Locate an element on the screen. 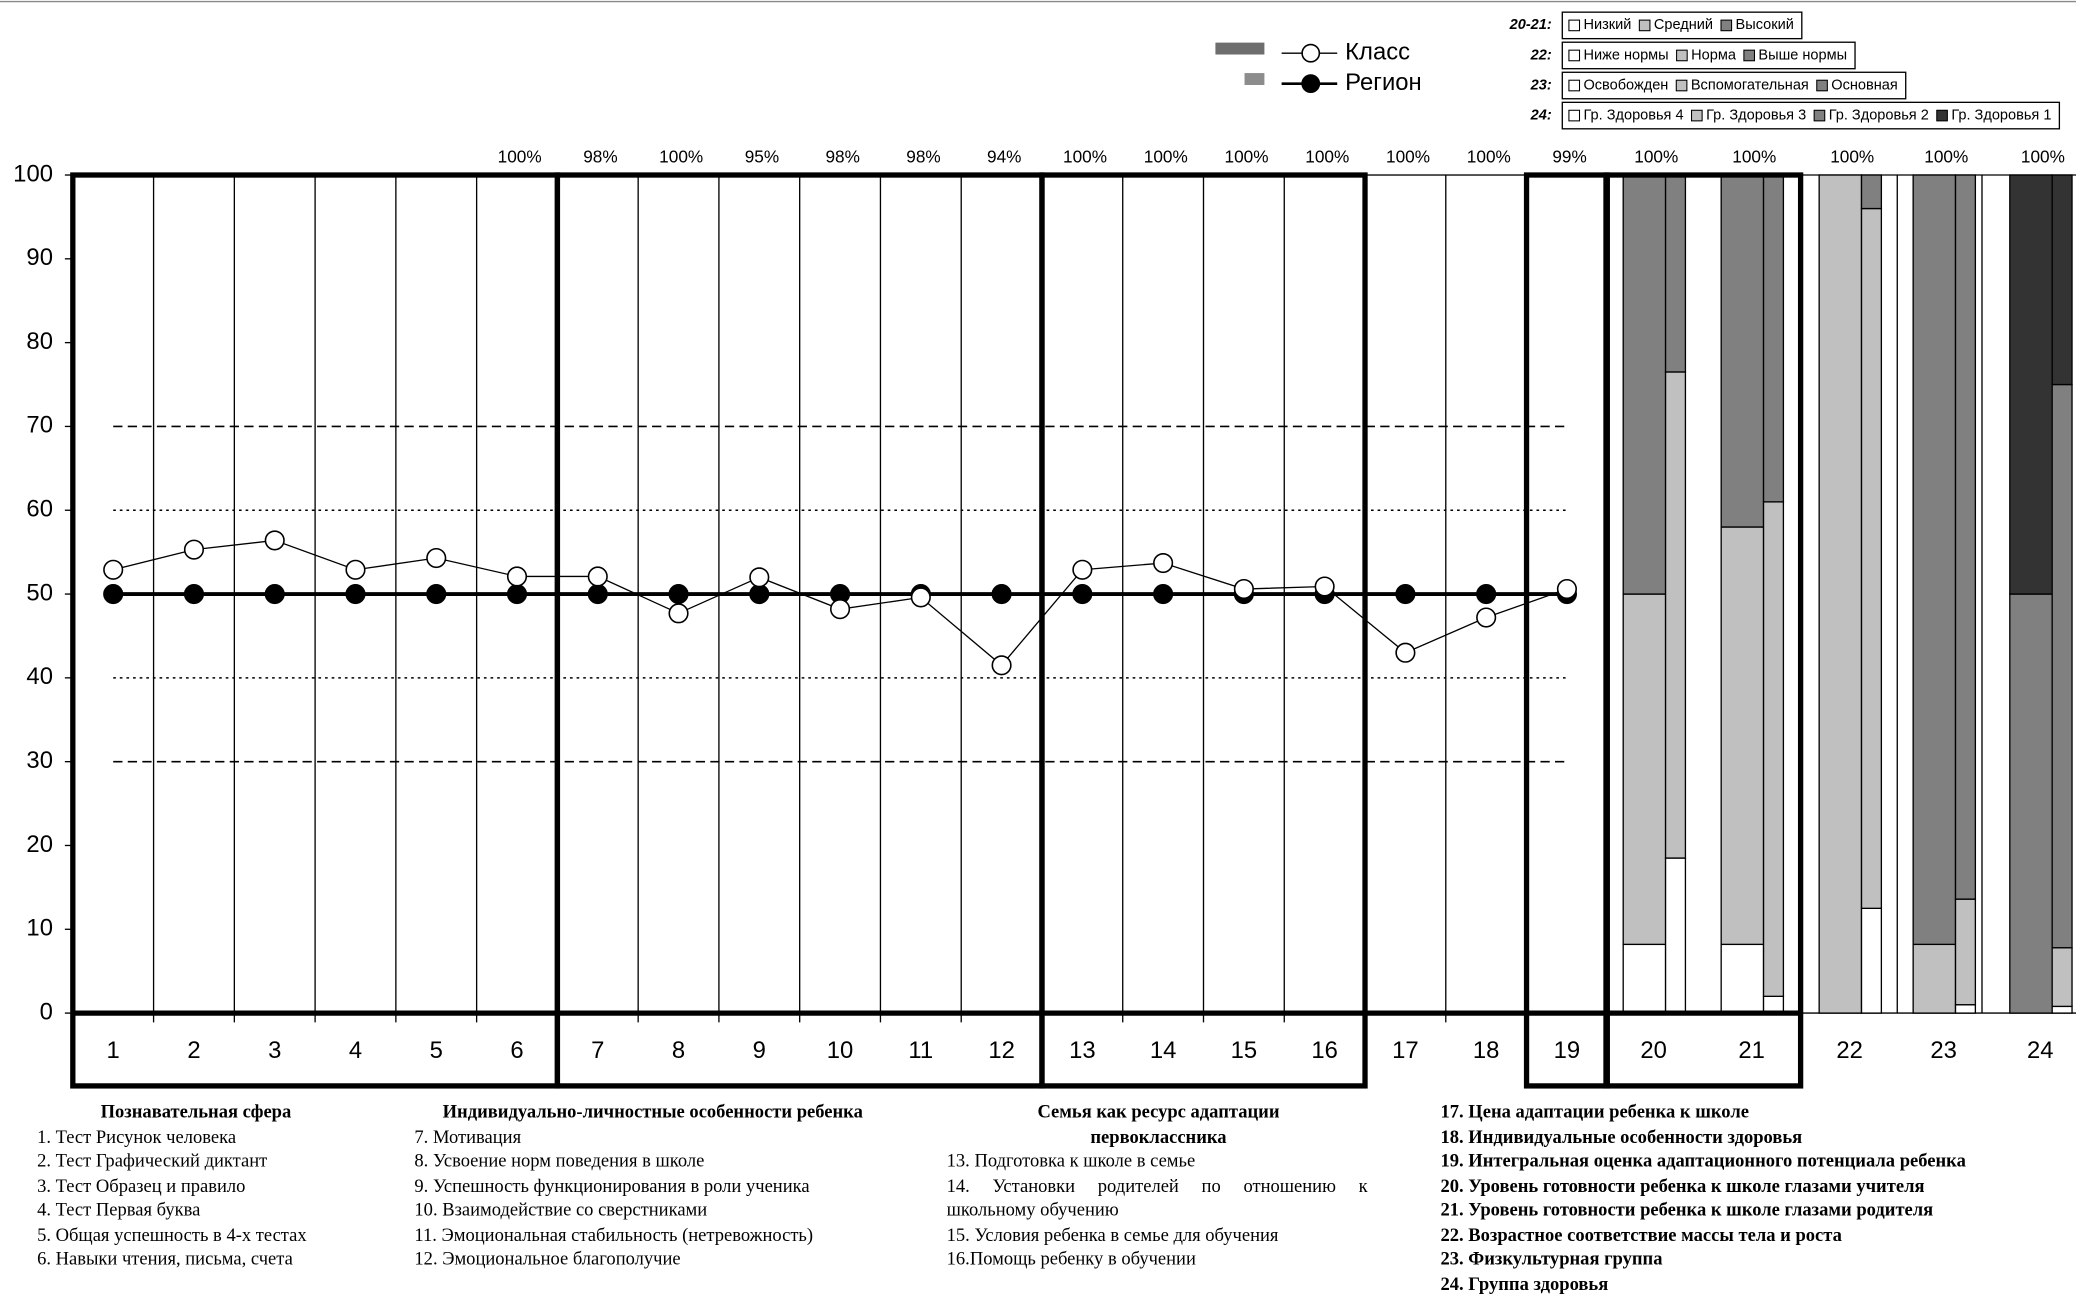  x-tick-label: 15 is located at coordinates (1244, 1050).